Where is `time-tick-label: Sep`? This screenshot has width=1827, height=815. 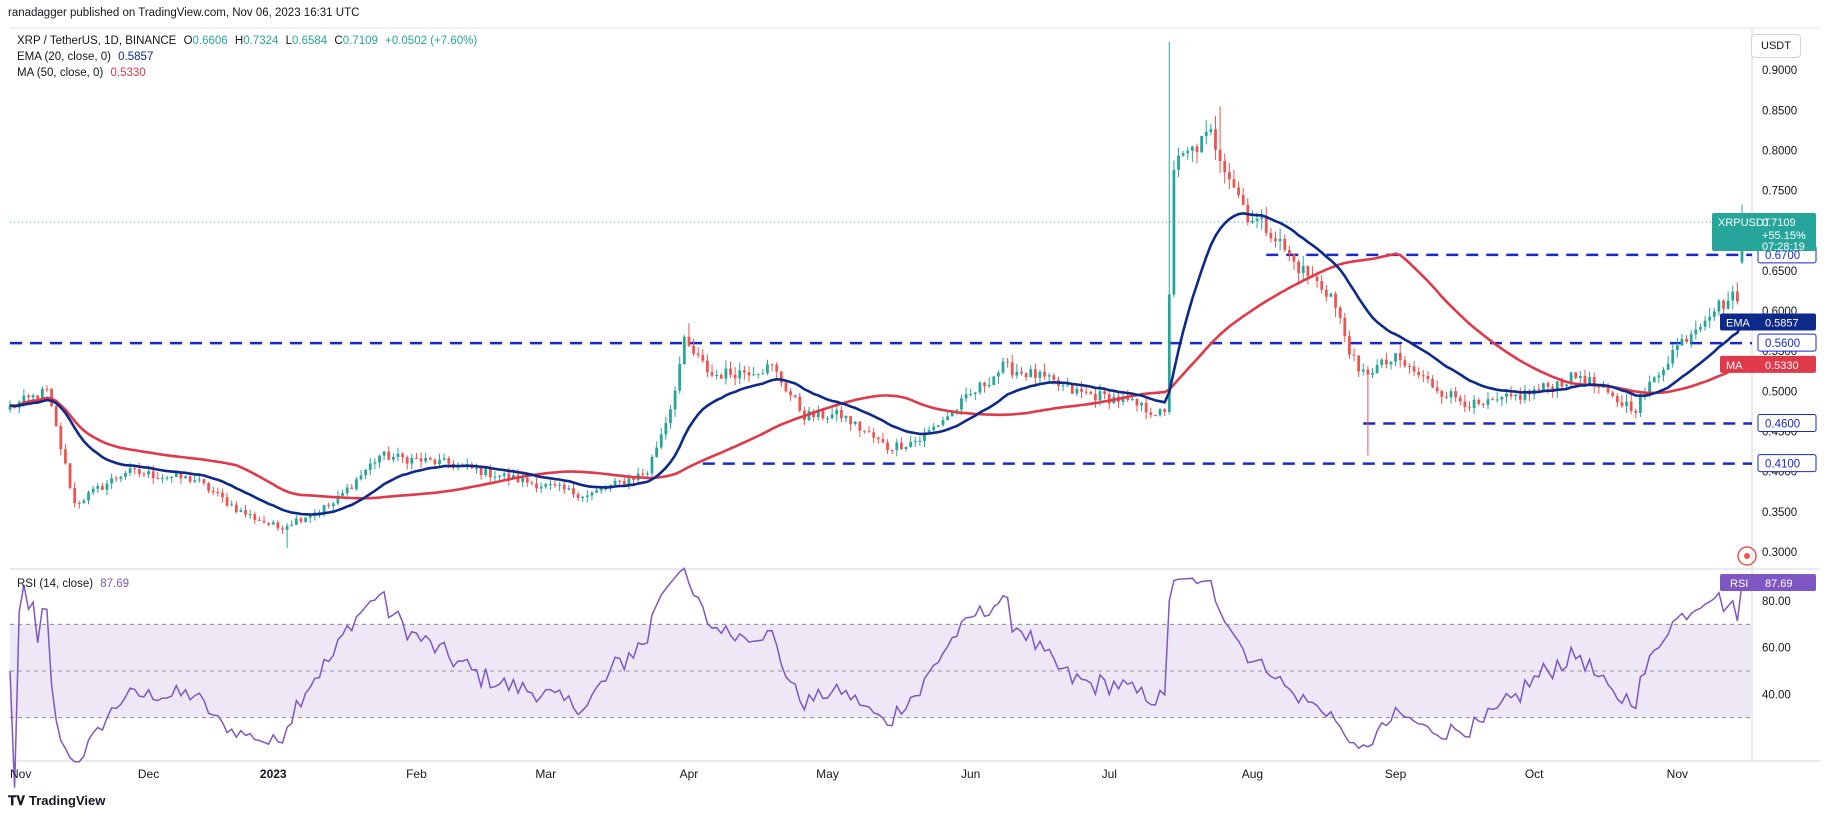 time-tick-label: Sep is located at coordinates (1396, 774).